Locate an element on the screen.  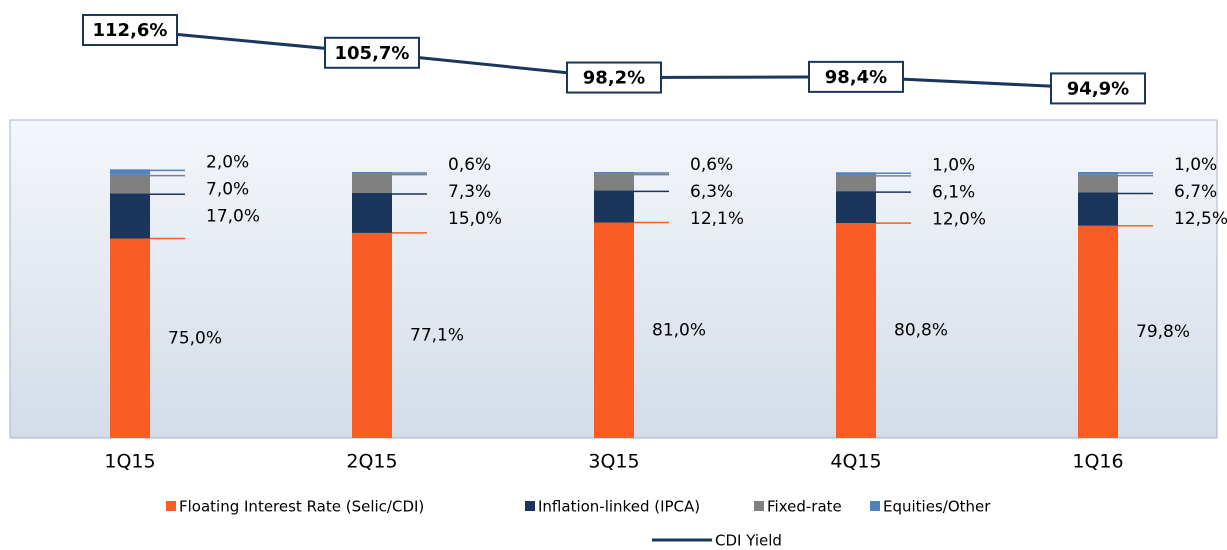
x-tick-label: 4Q15 is located at coordinates (855, 462).